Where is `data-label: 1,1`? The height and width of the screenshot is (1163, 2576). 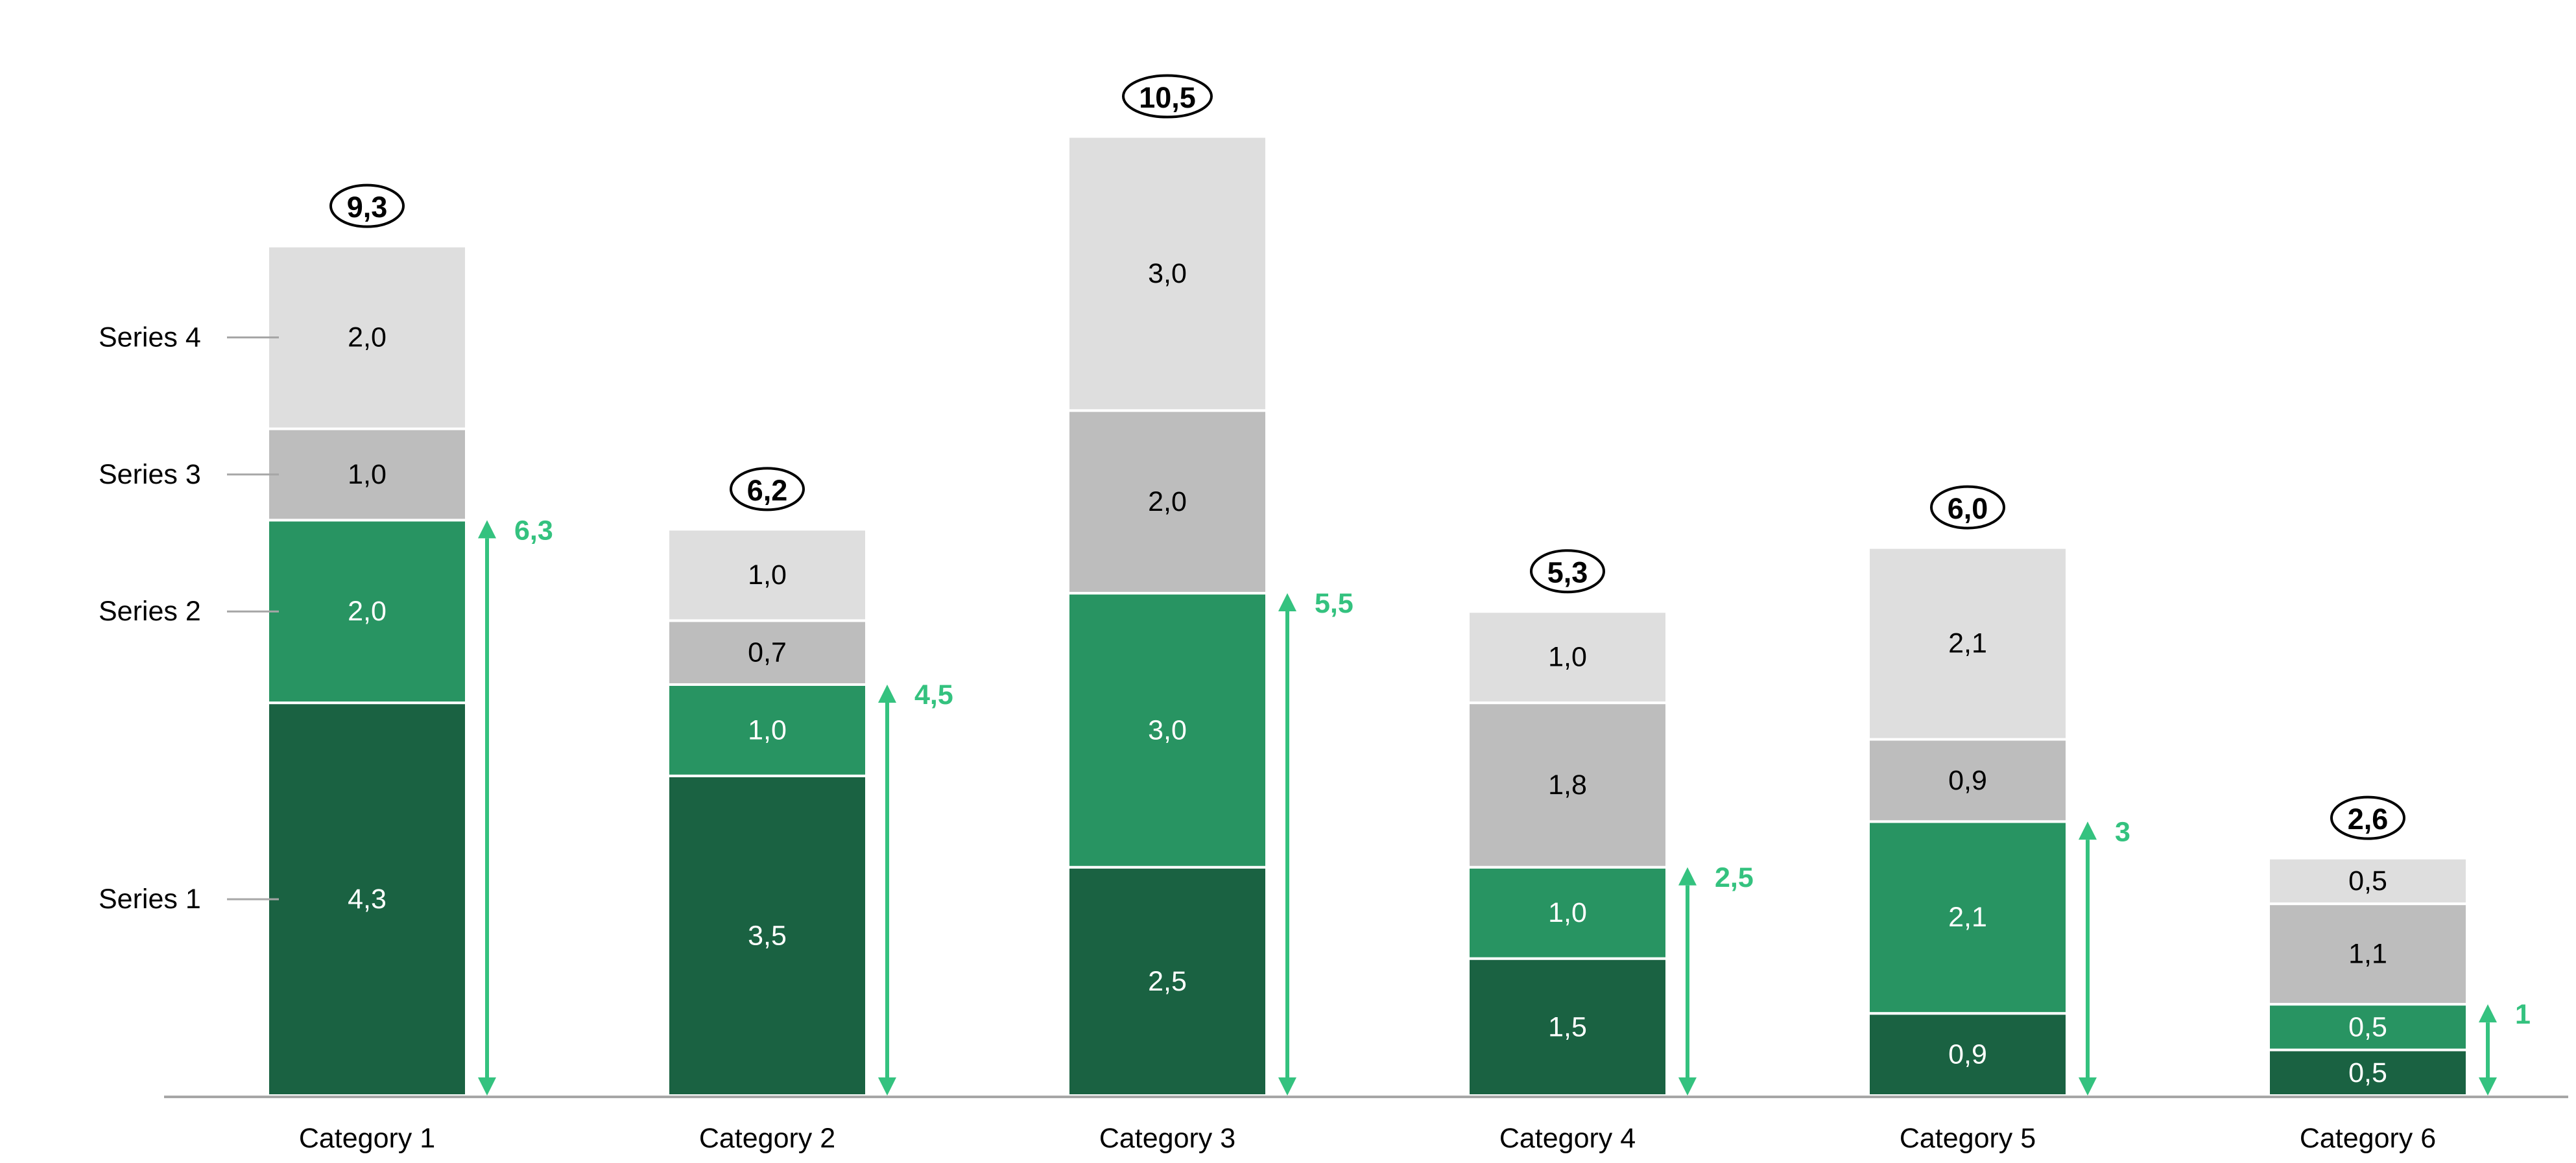 data-label: 1,1 is located at coordinates (2367, 954).